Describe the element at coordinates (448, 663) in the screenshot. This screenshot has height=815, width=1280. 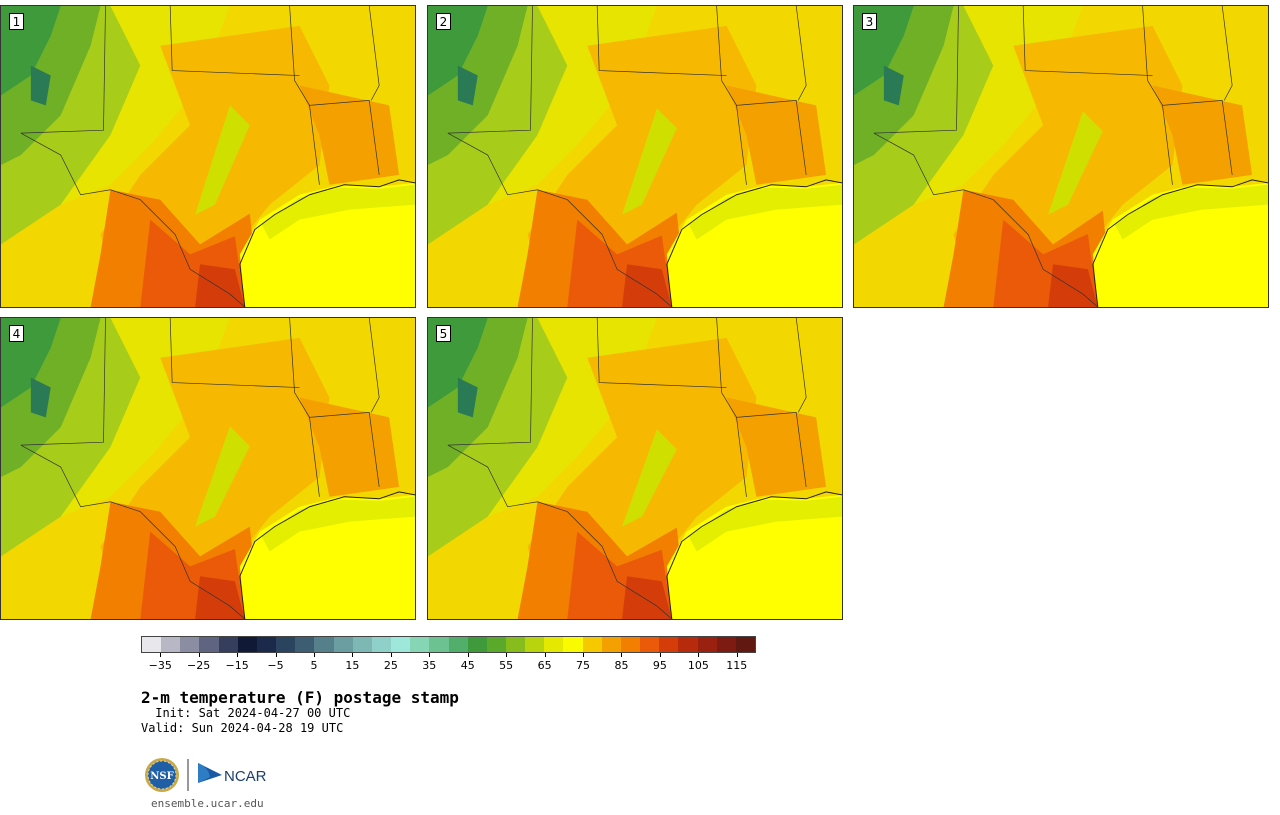
I see `colorbar-ticks: −35 −25 −15 −5 5 15 25 35 45 55 65 75 85 95 105 115` at that location.